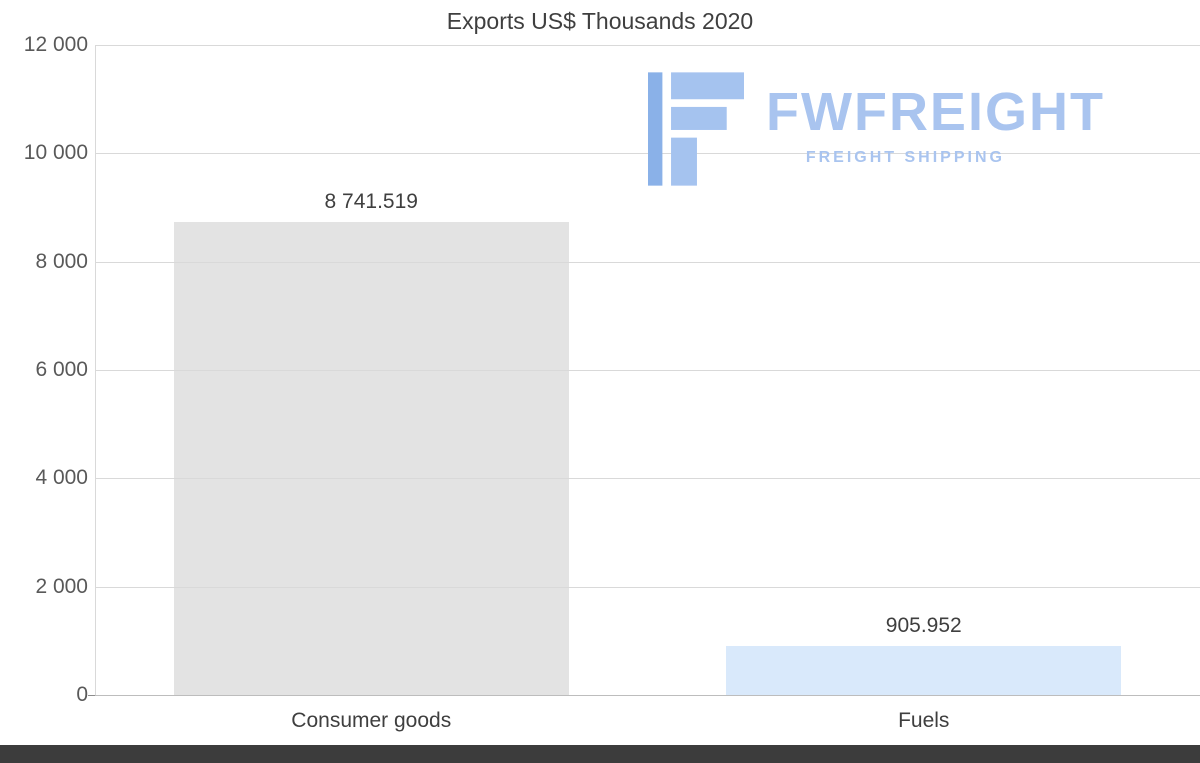  Describe the element at coordinates (91, 695) in the screenshot. I see `y-axis-zero-tick` at that location.